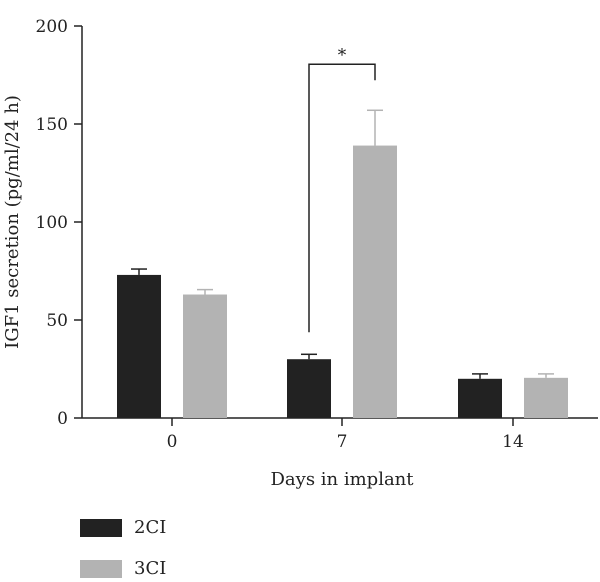 The width and height of the screenshot is (600, 582). I want to click on y-tick-label-150: 150, so click(52, 125).